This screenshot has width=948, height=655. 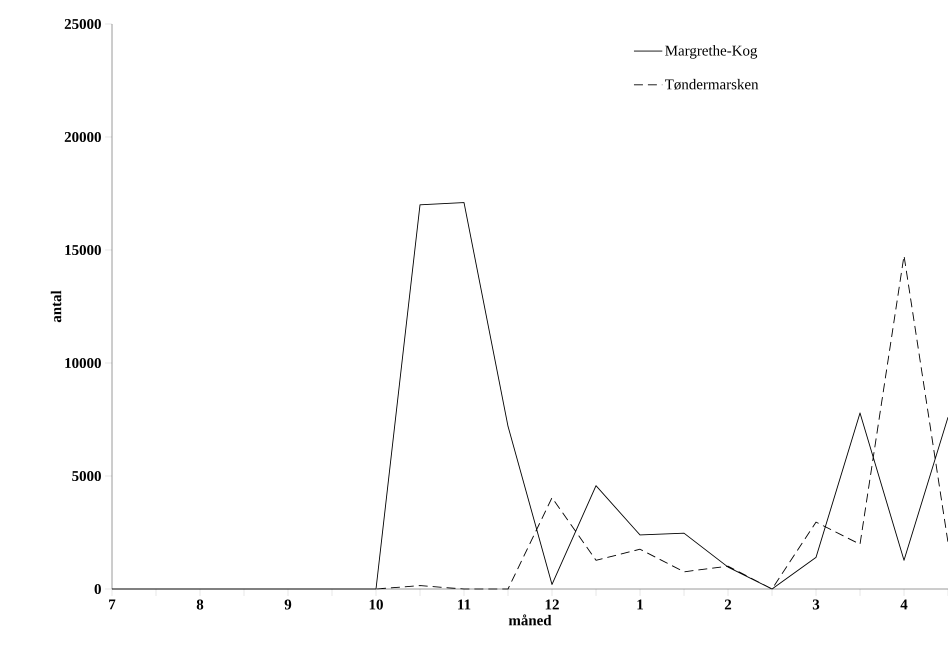 What do you see at coordinates (816, 605) in the screenshot?
I see `x-tick-label: 3` at bounding box center [816, 605].